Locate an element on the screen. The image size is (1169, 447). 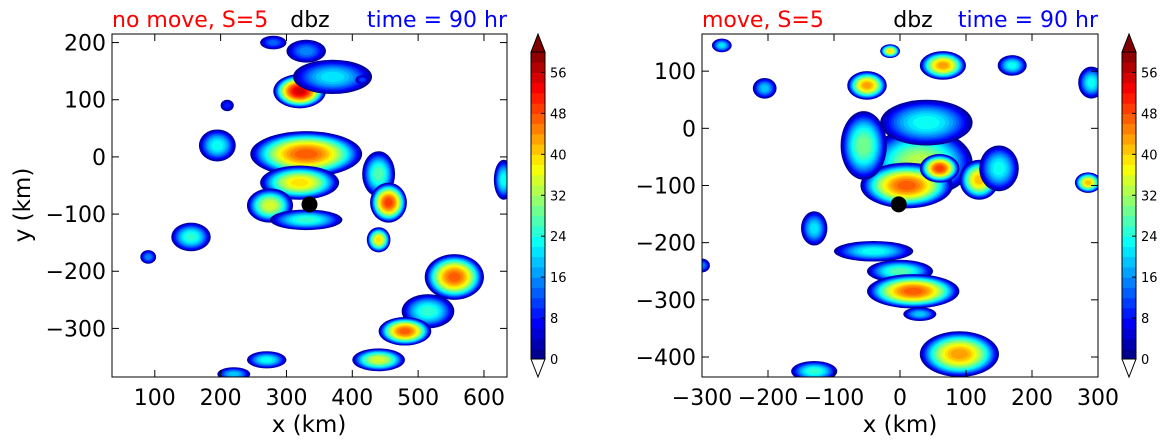
x-tick-label: 0 is located at coordinates (900, 398).